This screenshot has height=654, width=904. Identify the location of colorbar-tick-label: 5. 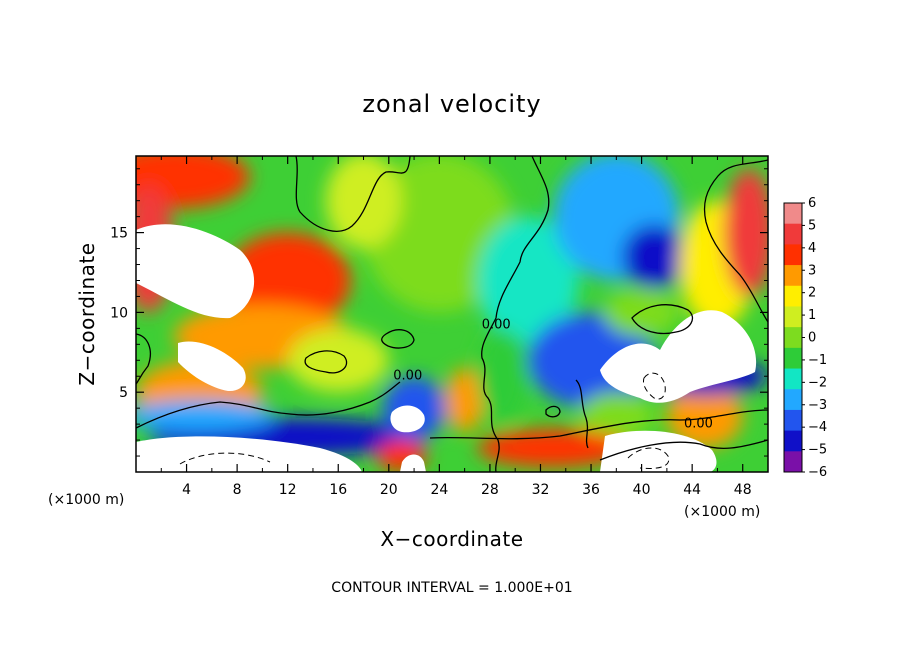
(812, 225).